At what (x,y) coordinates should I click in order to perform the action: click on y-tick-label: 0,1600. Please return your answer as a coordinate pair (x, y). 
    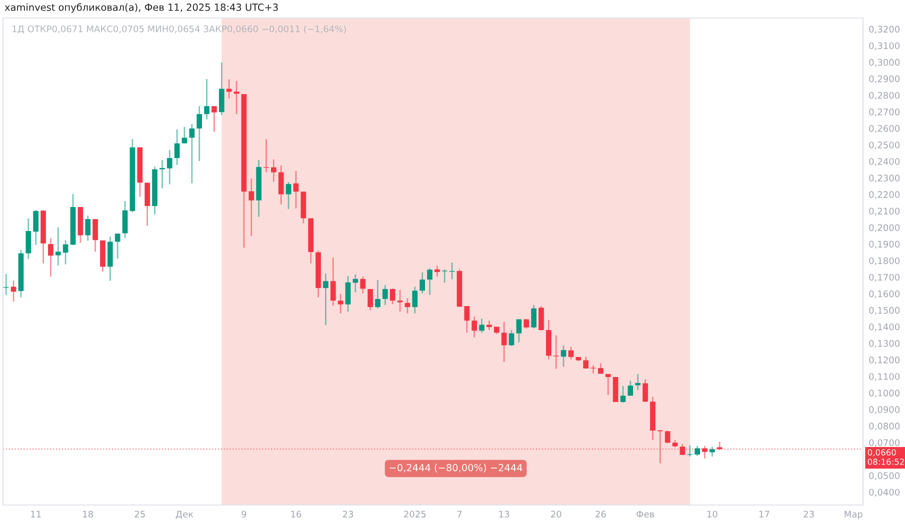
    Looking at the image, I should click on (884, 294).